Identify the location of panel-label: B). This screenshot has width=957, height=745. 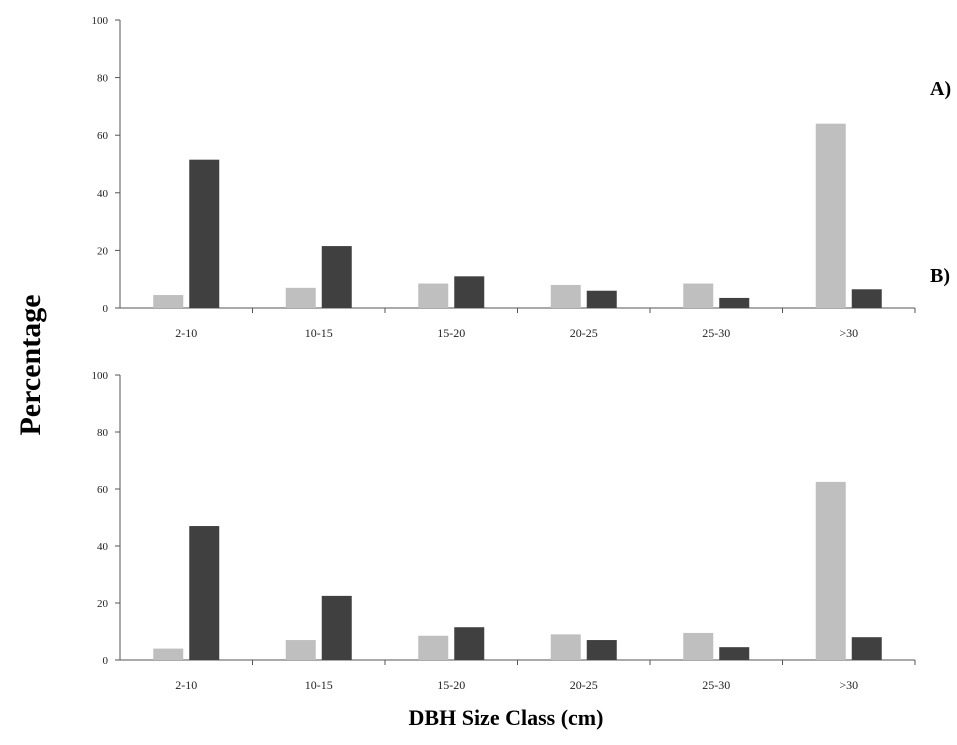
(940, 276).